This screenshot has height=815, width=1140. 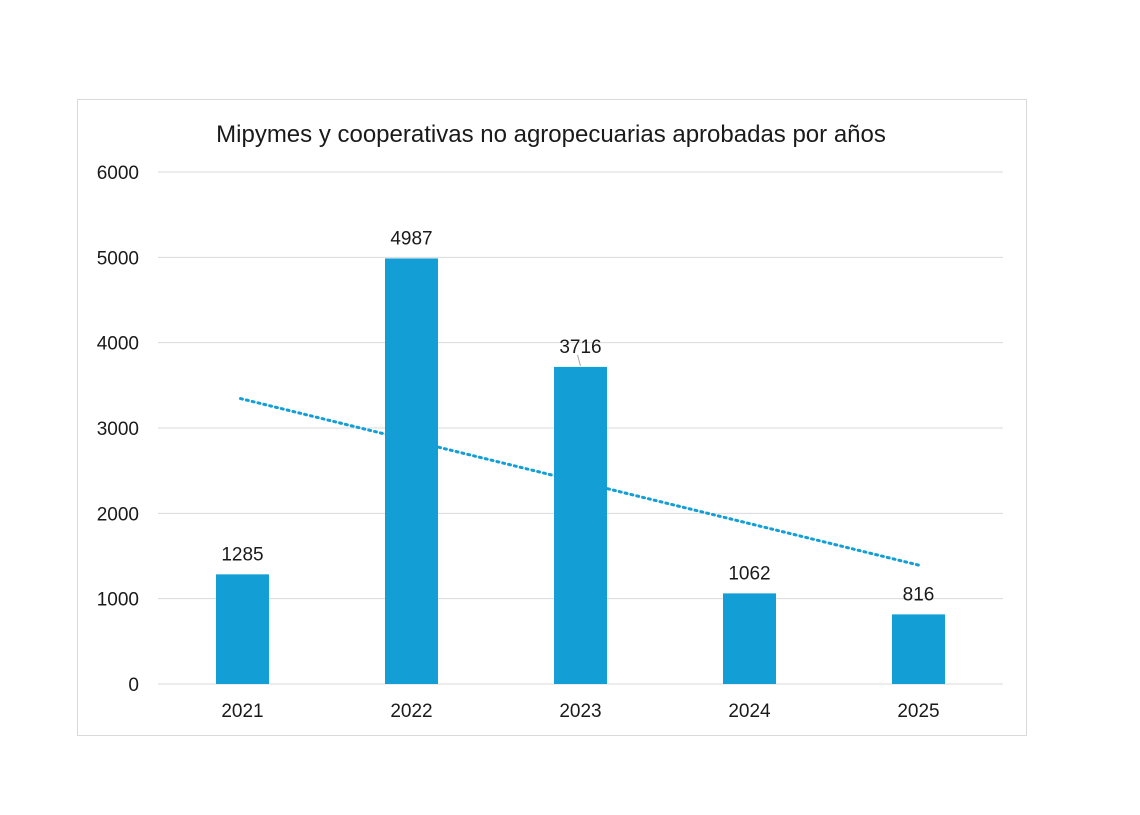 What do you see at coordinates (118, 344) in the screenshot?
I see `y-tick-label: 4000` at bounding box center [118, 344].